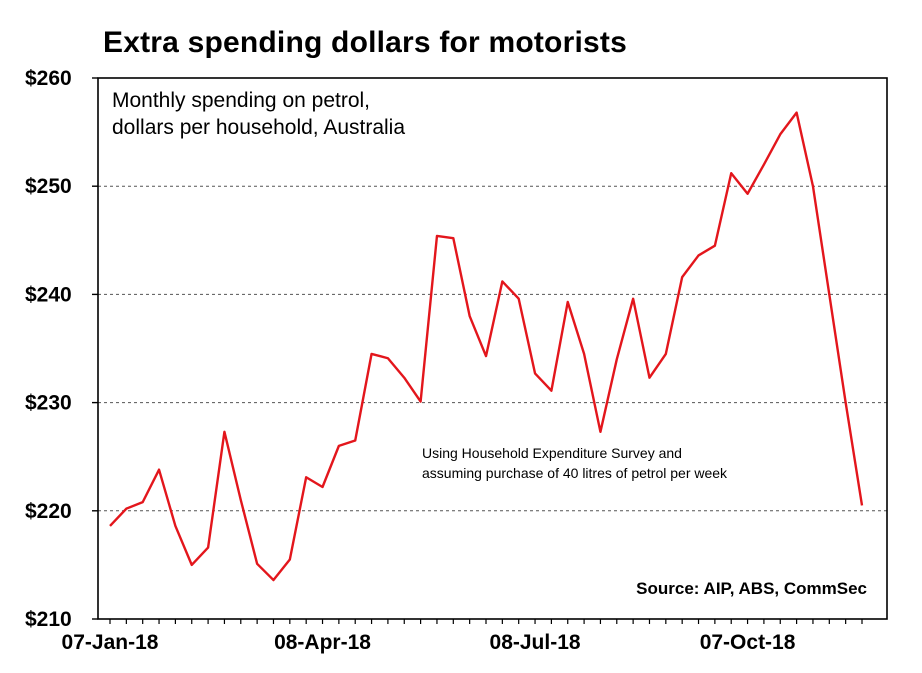 This screenshot has height=673, width=922. What do you see at coordinates (535, 642) in the screenshot?
I see `x-tick-label: 08-Jul-18` at bounding box center [535, 642].